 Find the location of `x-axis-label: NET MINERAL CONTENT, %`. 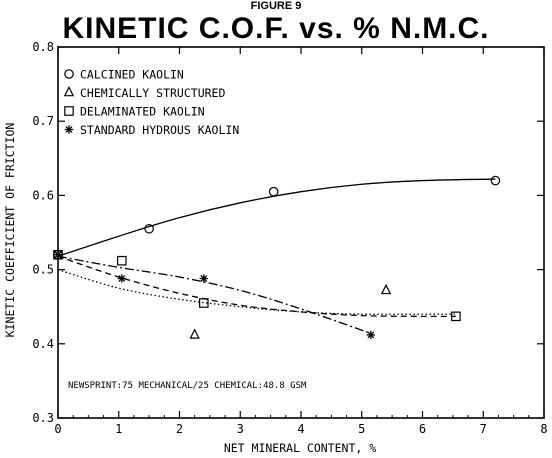

x-axis-label: NET MINERAL CONTENT, % is located at coordinates (300, 448).